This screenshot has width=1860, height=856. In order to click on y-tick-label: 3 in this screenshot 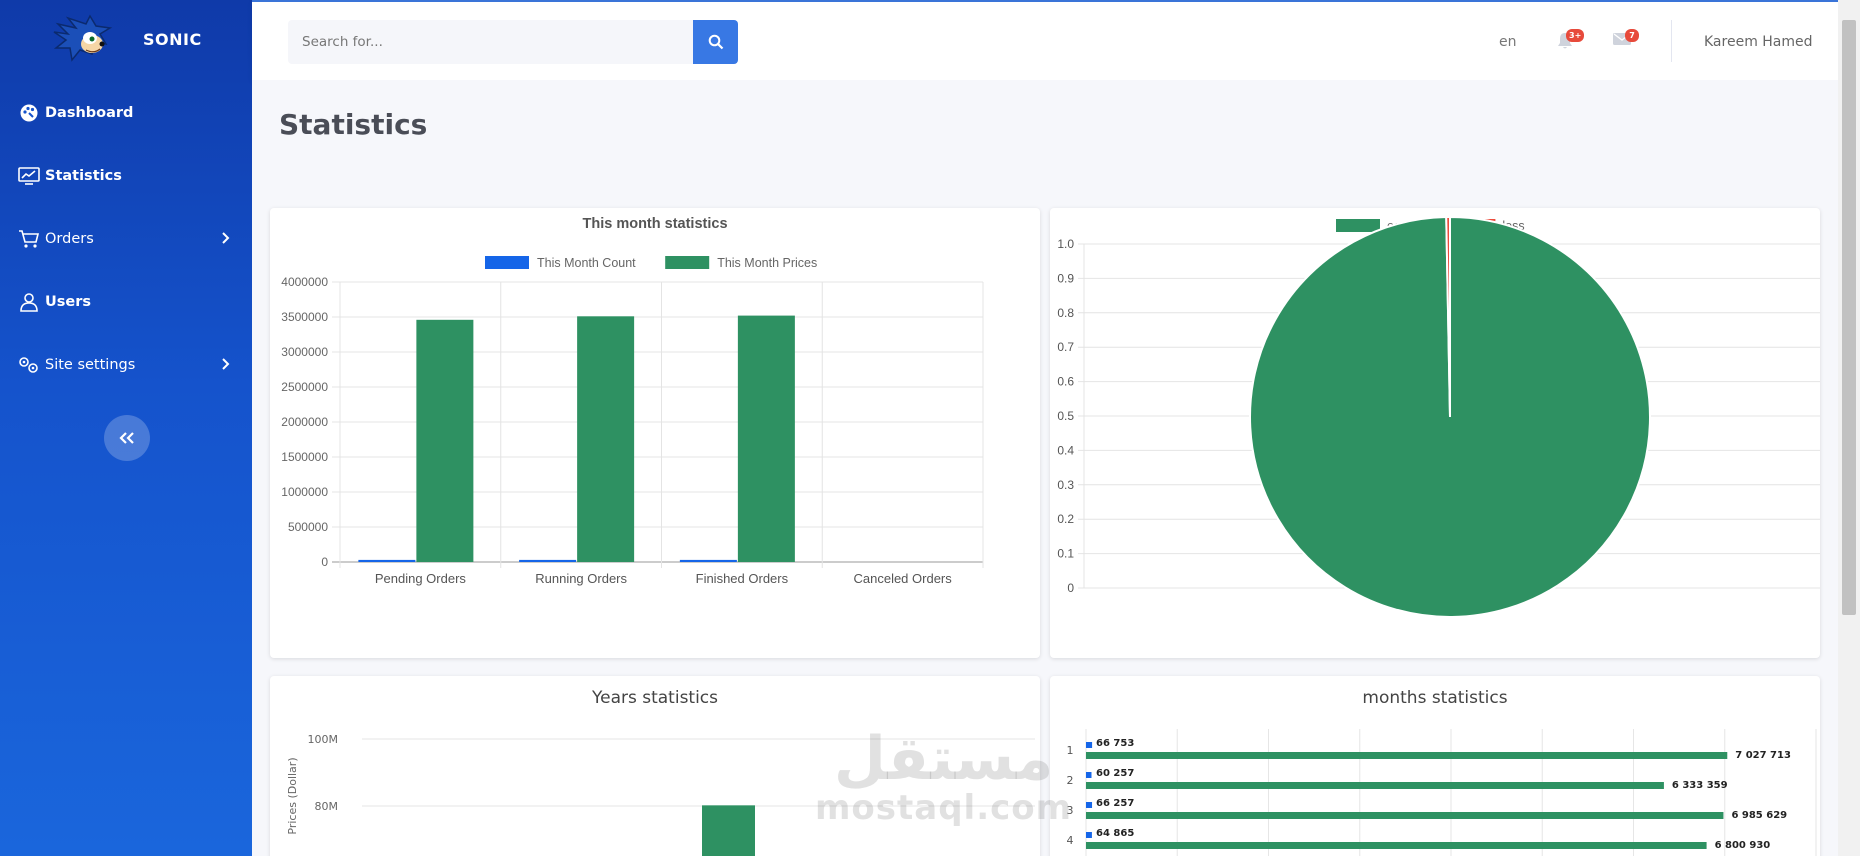, I will do `click(1070, 810)`.